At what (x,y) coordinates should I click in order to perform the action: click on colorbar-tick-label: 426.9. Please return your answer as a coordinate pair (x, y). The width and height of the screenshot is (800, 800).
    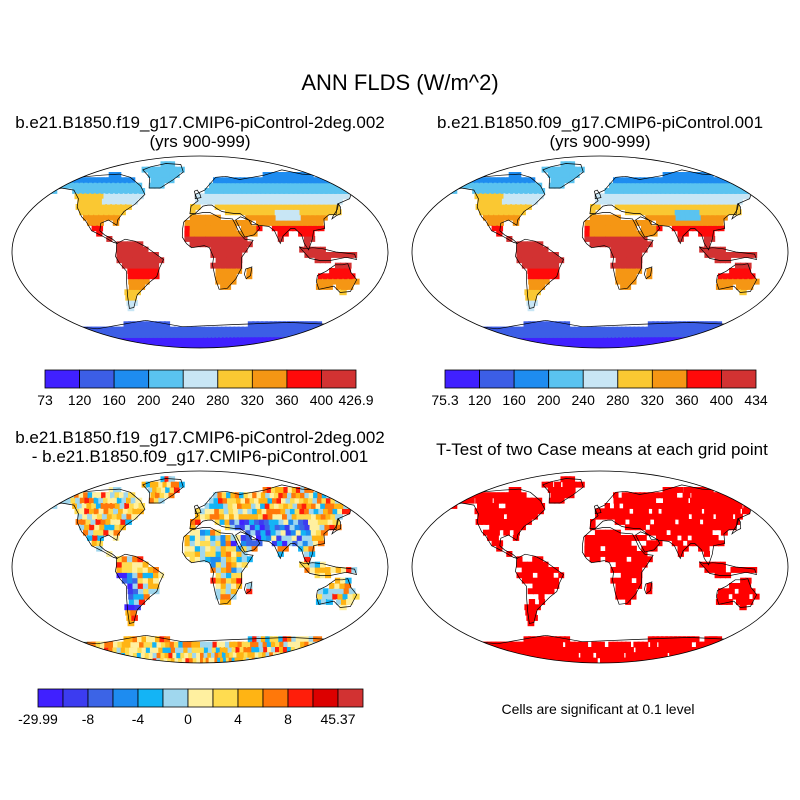
    Looking at the image, I should click on (355, 400).